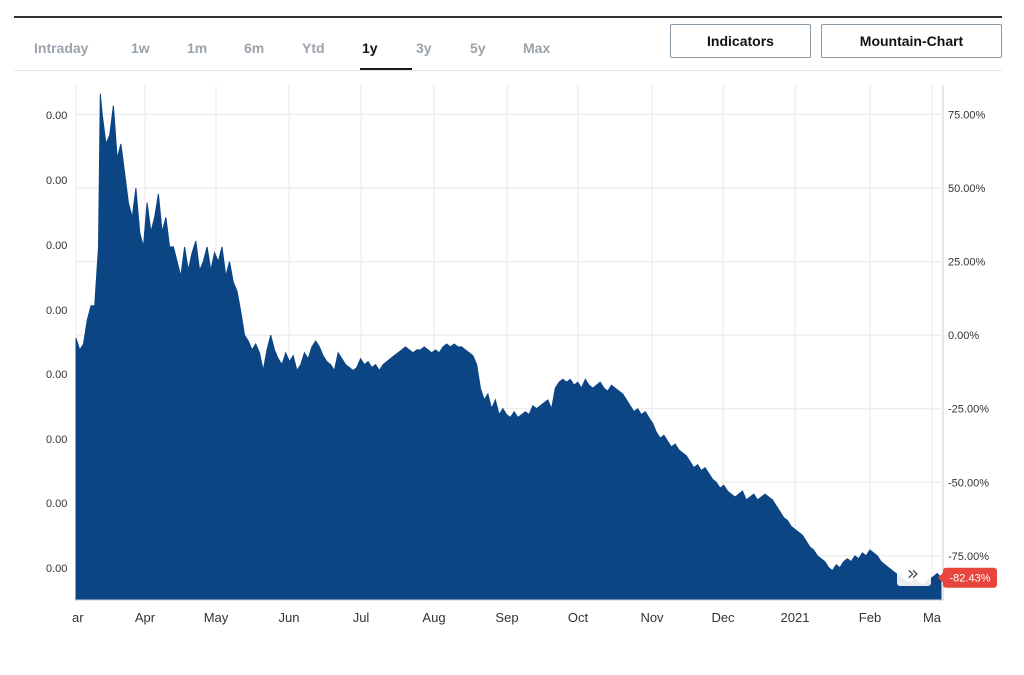 This screenshot has width=1024, height=675. I want to click on double-chevron-right-icon: », so click(913, 573).